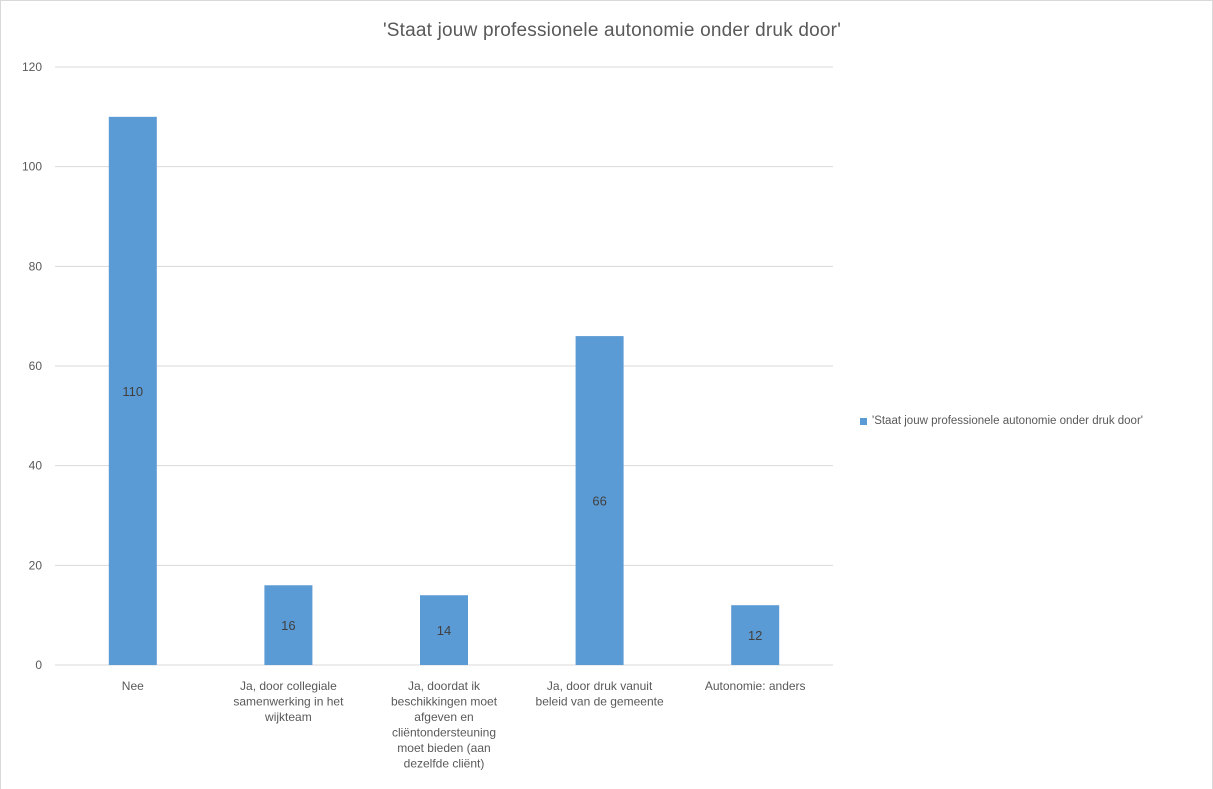 Image resolution: width=1213 pixels, height=789 pixels. I want to click on bar-data-label: 66, so click(599, 501).